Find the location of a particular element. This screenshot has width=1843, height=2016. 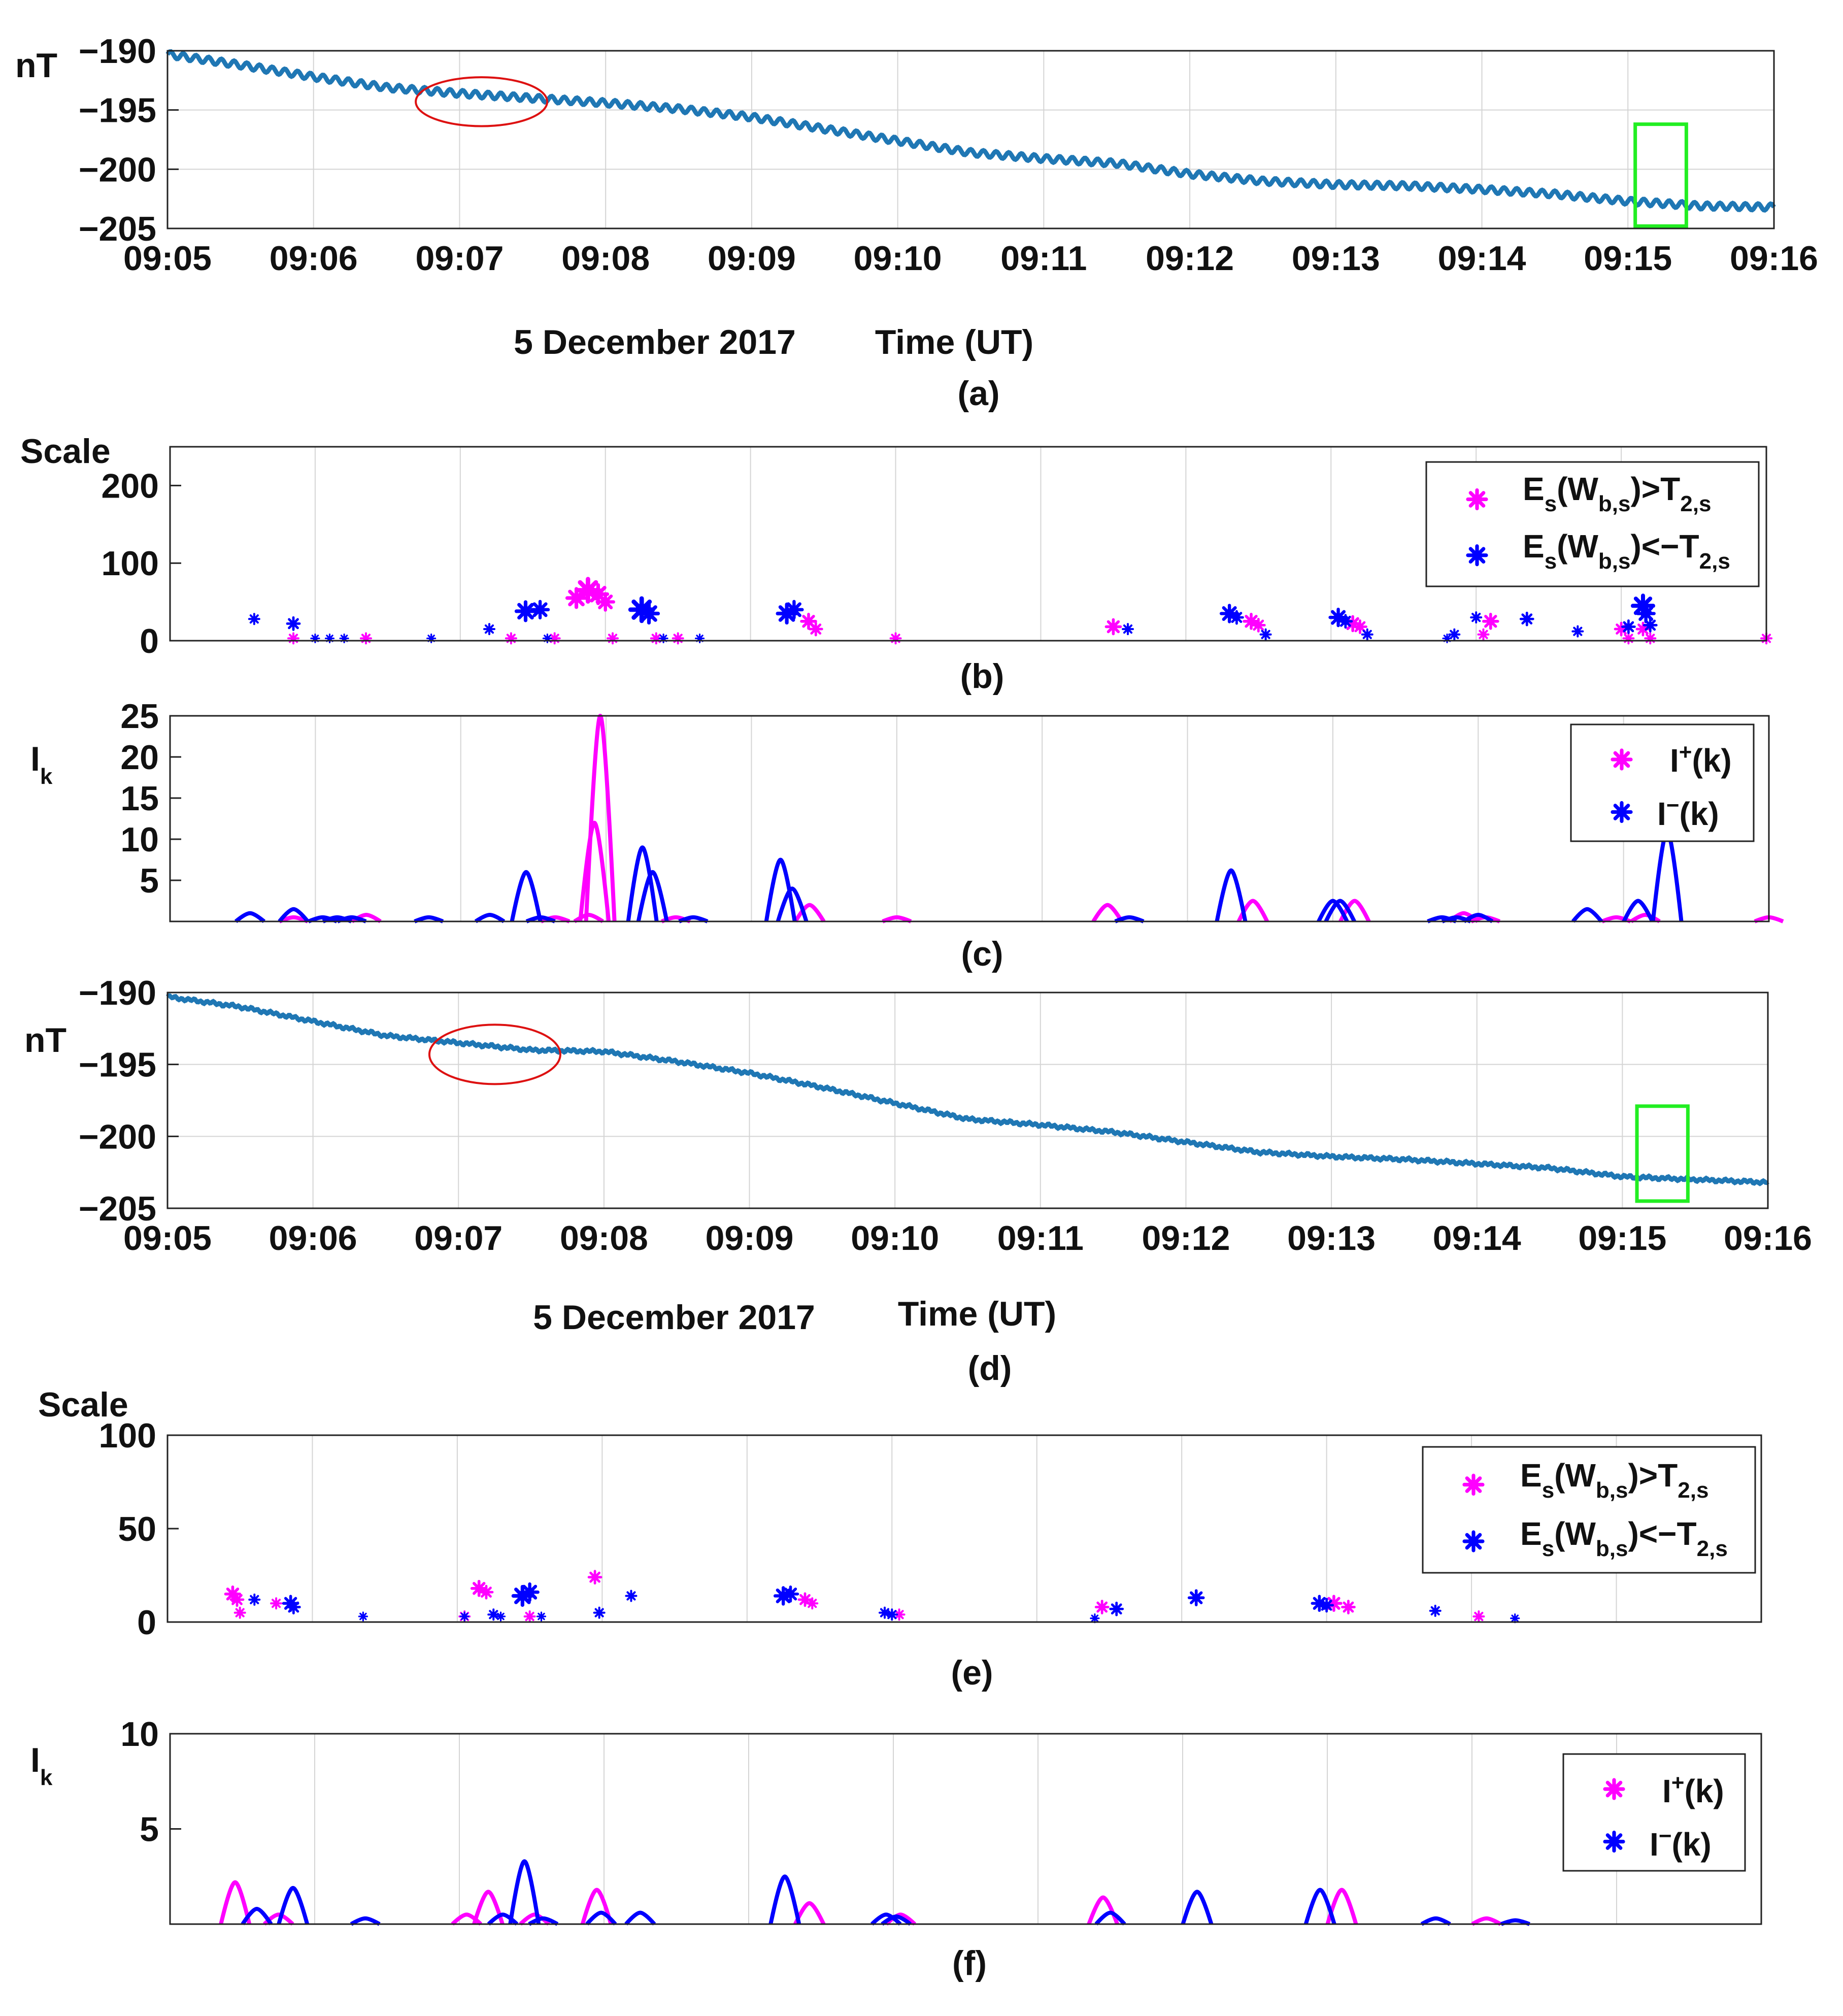

axes-frame-b is located at coordinates (968, 544).